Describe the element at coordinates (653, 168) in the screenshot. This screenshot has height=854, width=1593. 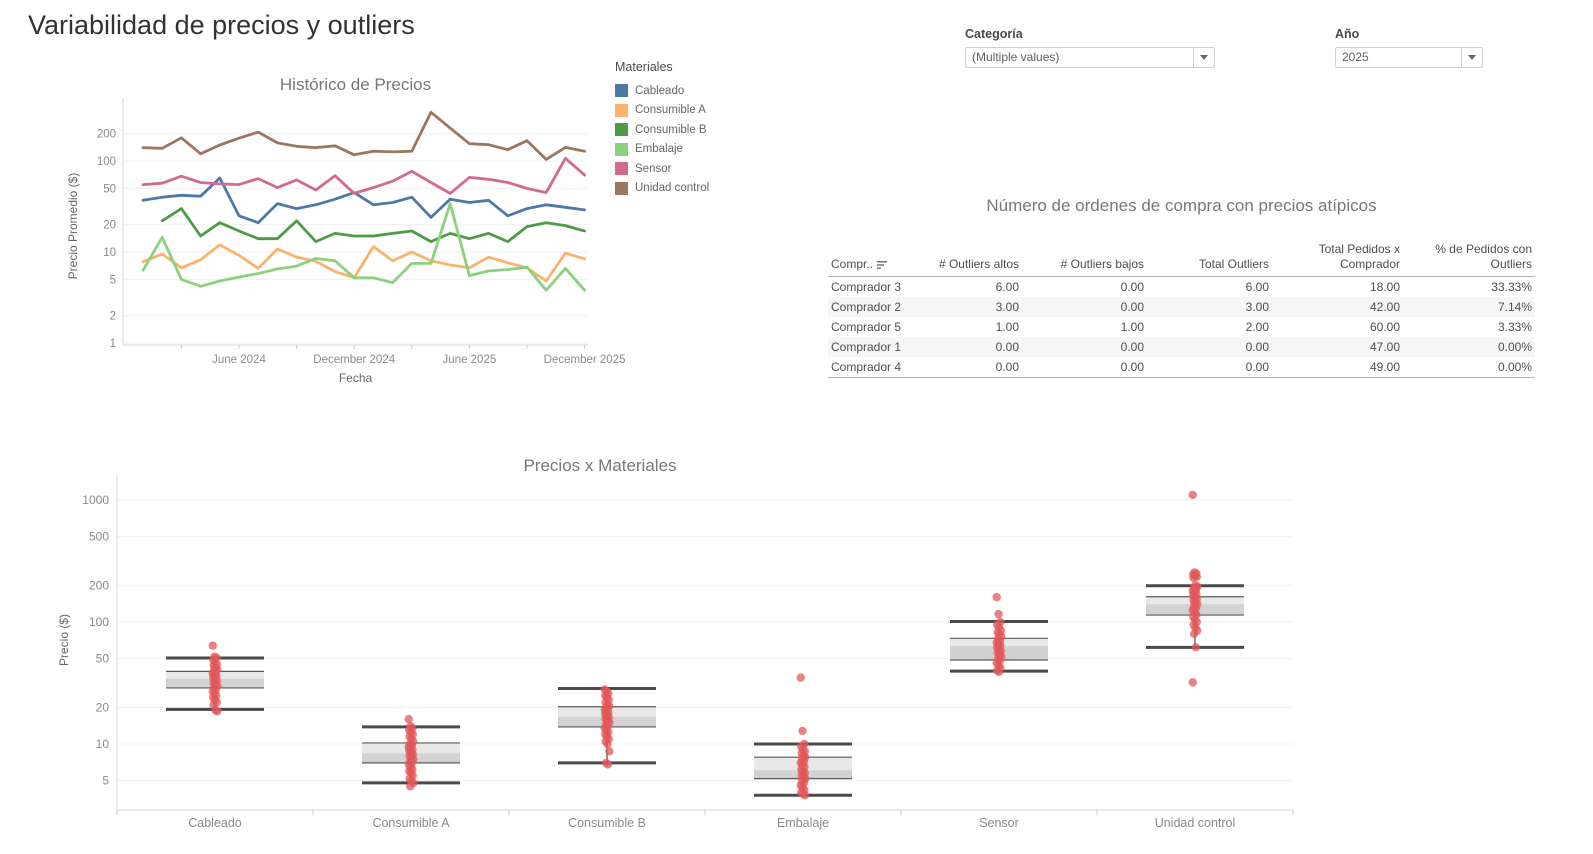
I see `legend-item-label: Sensor` at that location.